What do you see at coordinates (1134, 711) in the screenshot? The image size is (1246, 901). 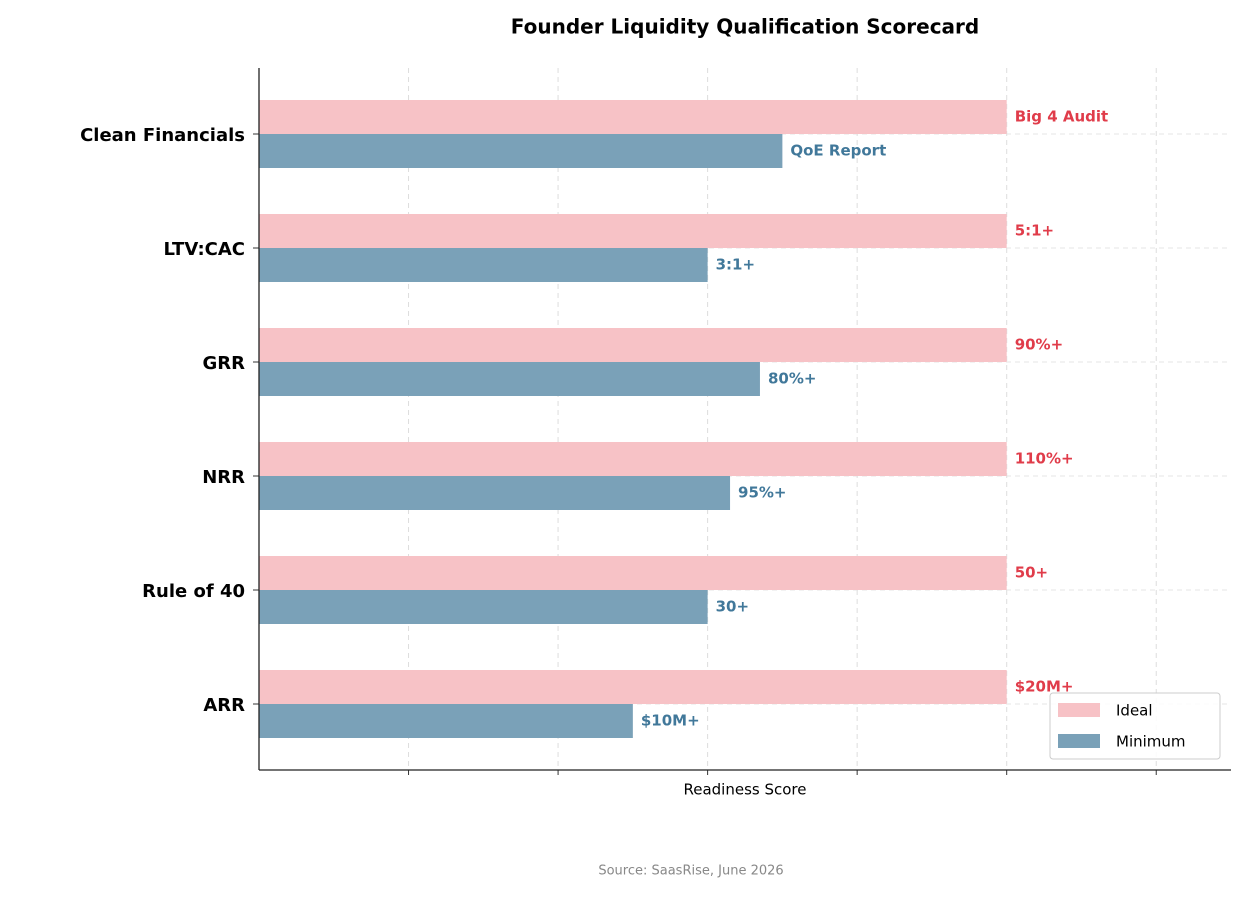 I see `legend-label: Ideal` at bounding box center [1134, 711].